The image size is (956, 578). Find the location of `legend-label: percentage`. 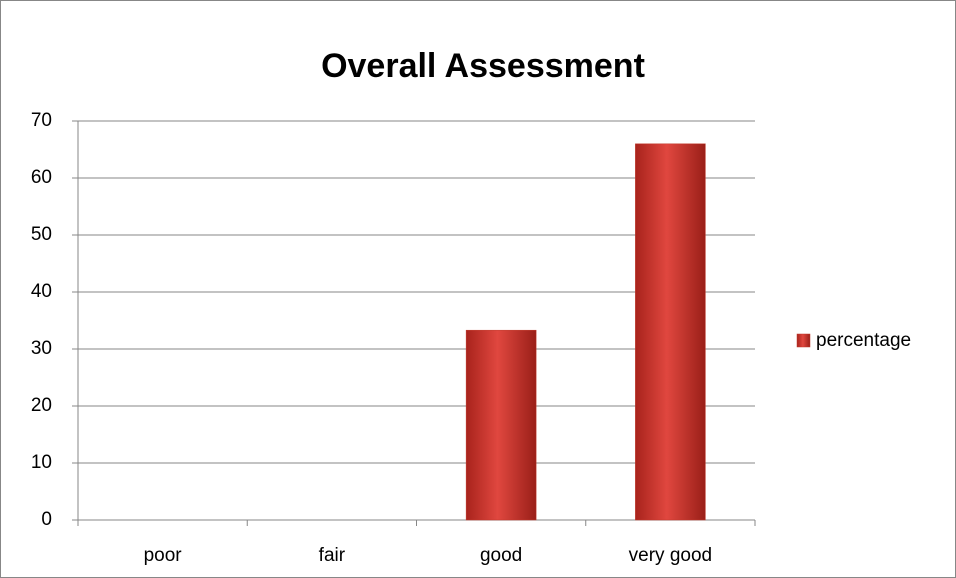

legend-label: percentage is located at coordinates (863, 340).